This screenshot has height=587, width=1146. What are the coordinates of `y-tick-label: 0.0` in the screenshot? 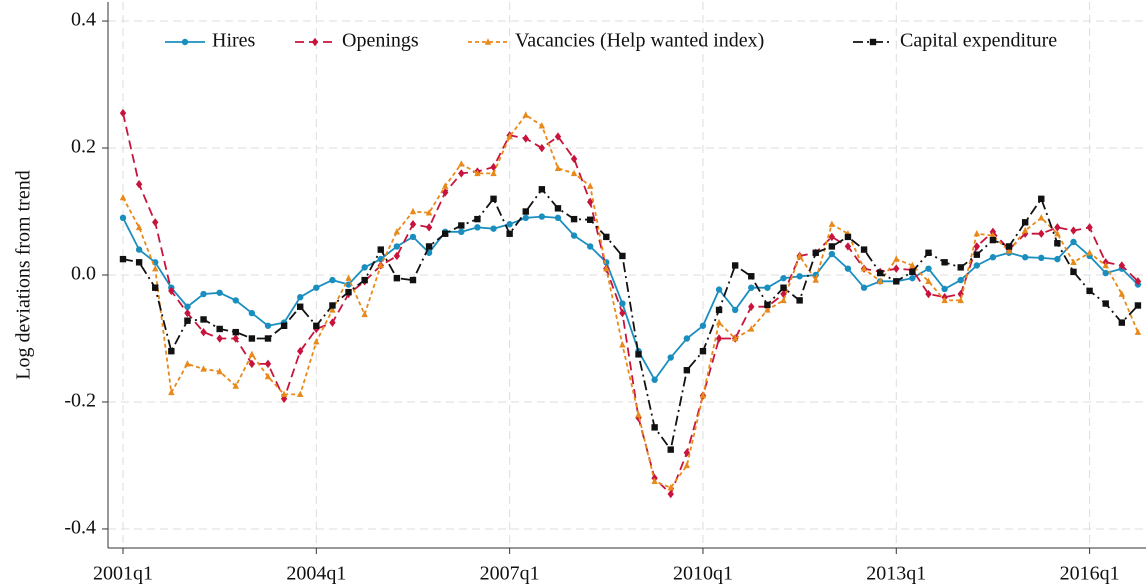 It's located at (83, 274).